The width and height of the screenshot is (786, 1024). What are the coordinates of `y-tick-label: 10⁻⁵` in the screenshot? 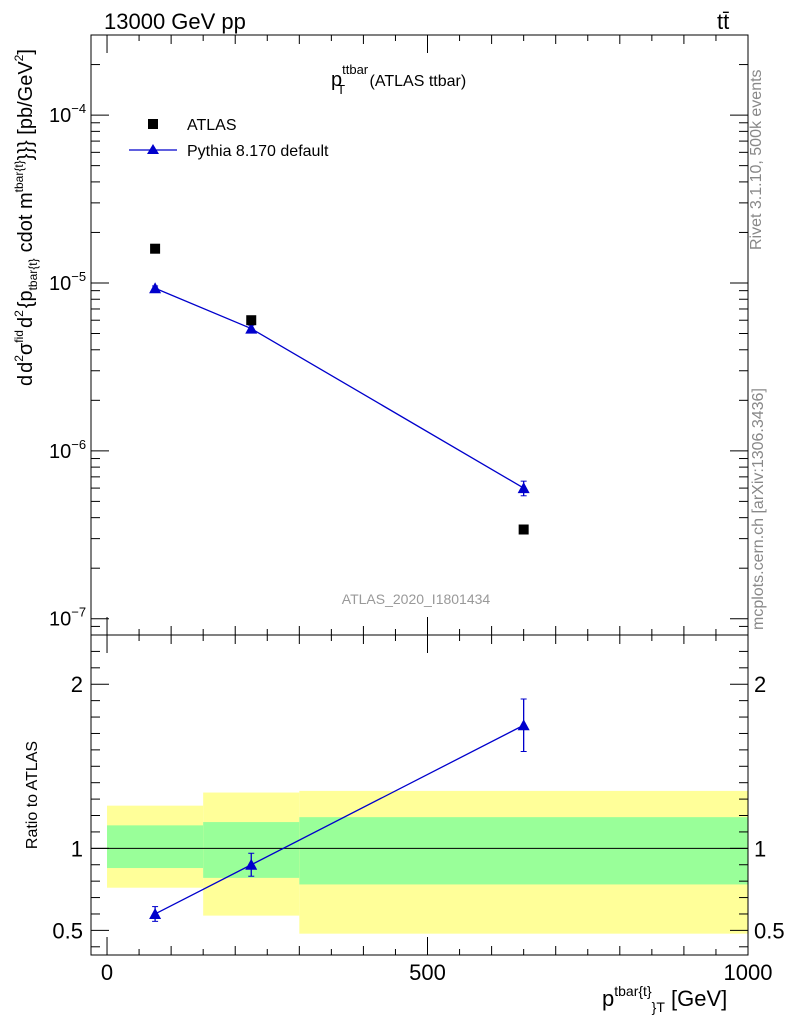 It's located at (67, 282).